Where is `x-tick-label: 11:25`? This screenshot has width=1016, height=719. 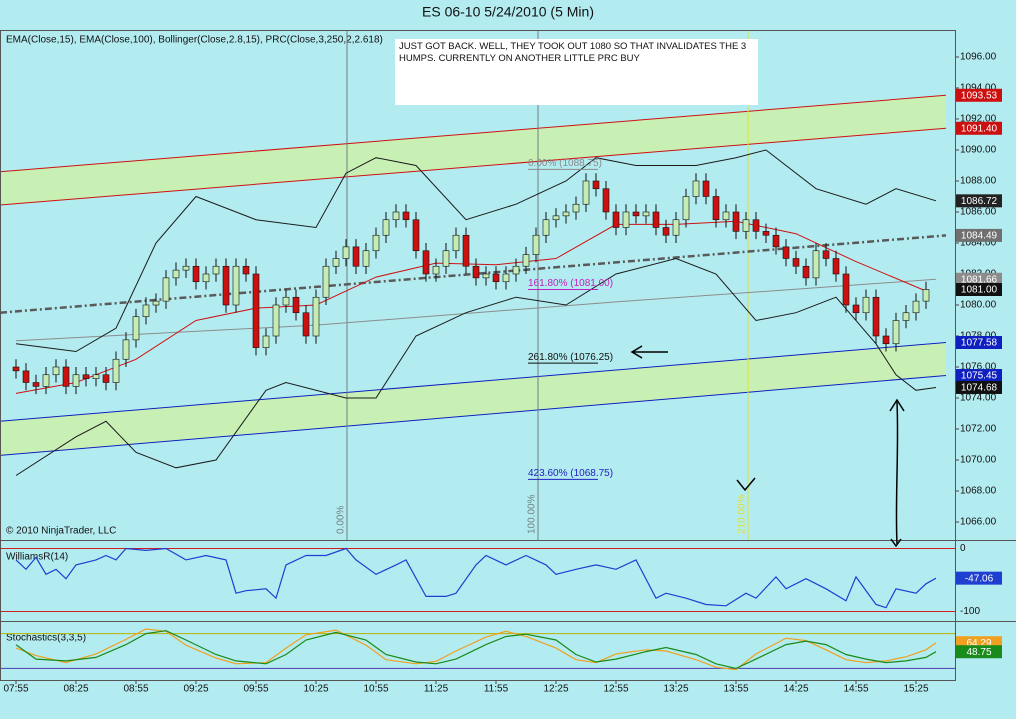
x-tick-label: 11:25 is located at coordinates (436, 689).